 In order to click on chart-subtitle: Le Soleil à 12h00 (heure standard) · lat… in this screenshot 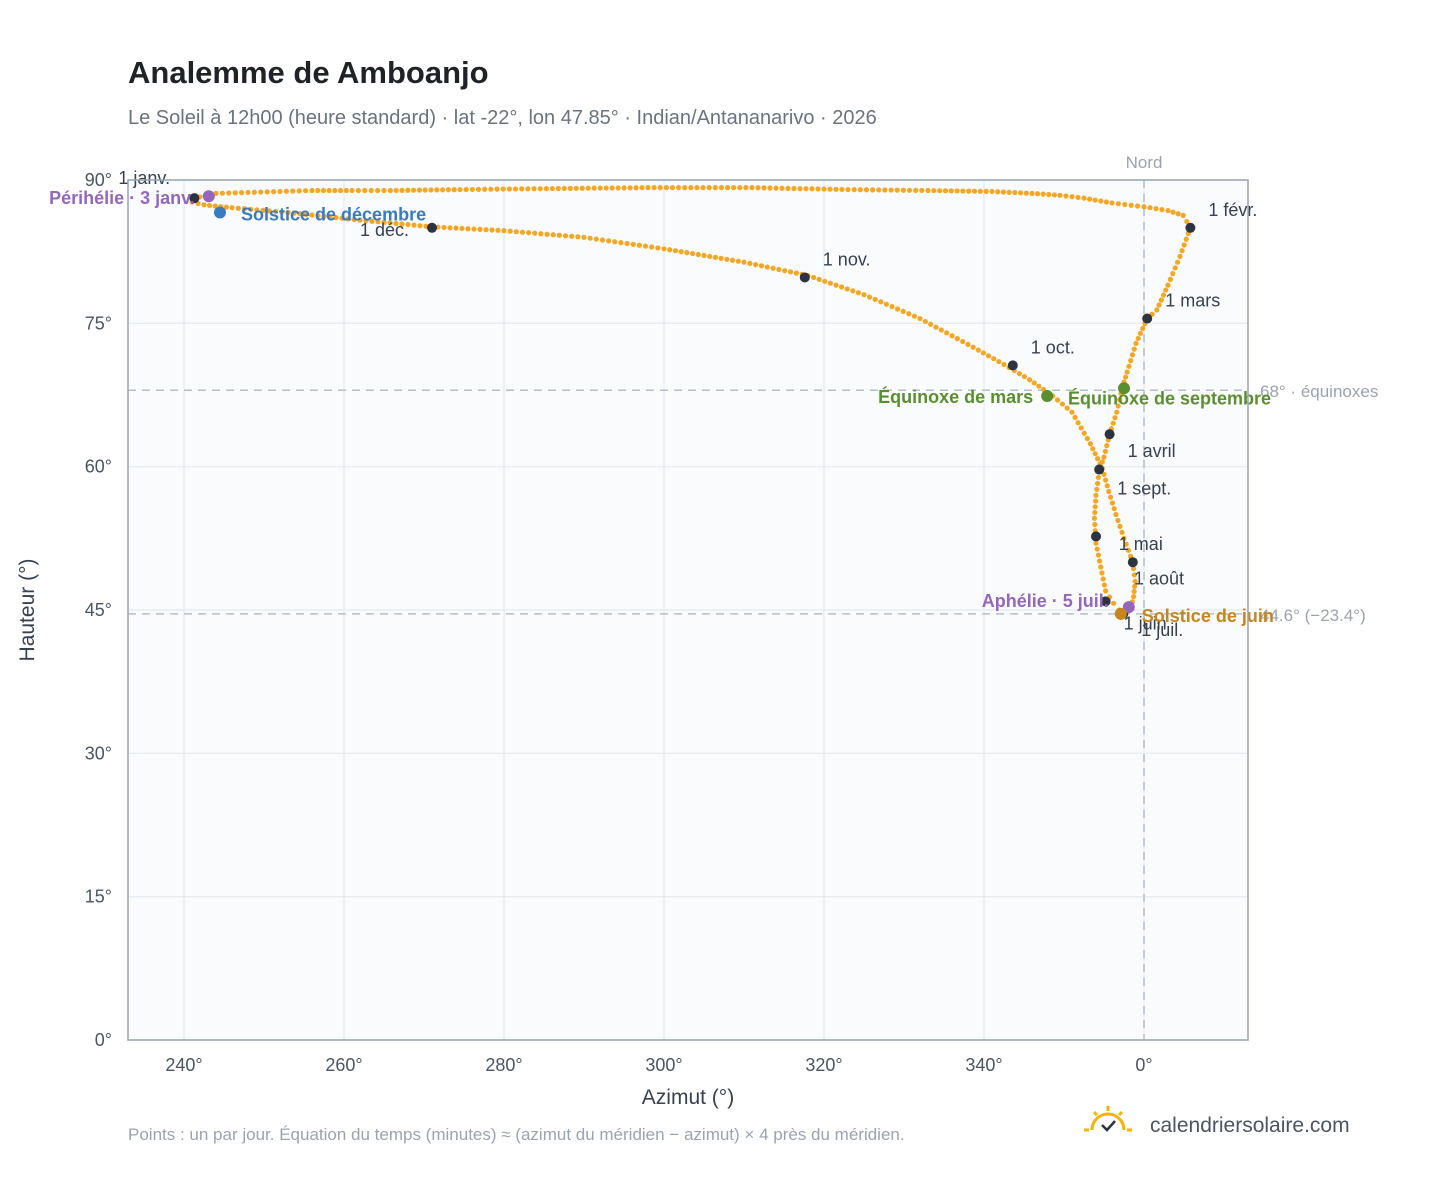, I will do `click(502, 118)`.